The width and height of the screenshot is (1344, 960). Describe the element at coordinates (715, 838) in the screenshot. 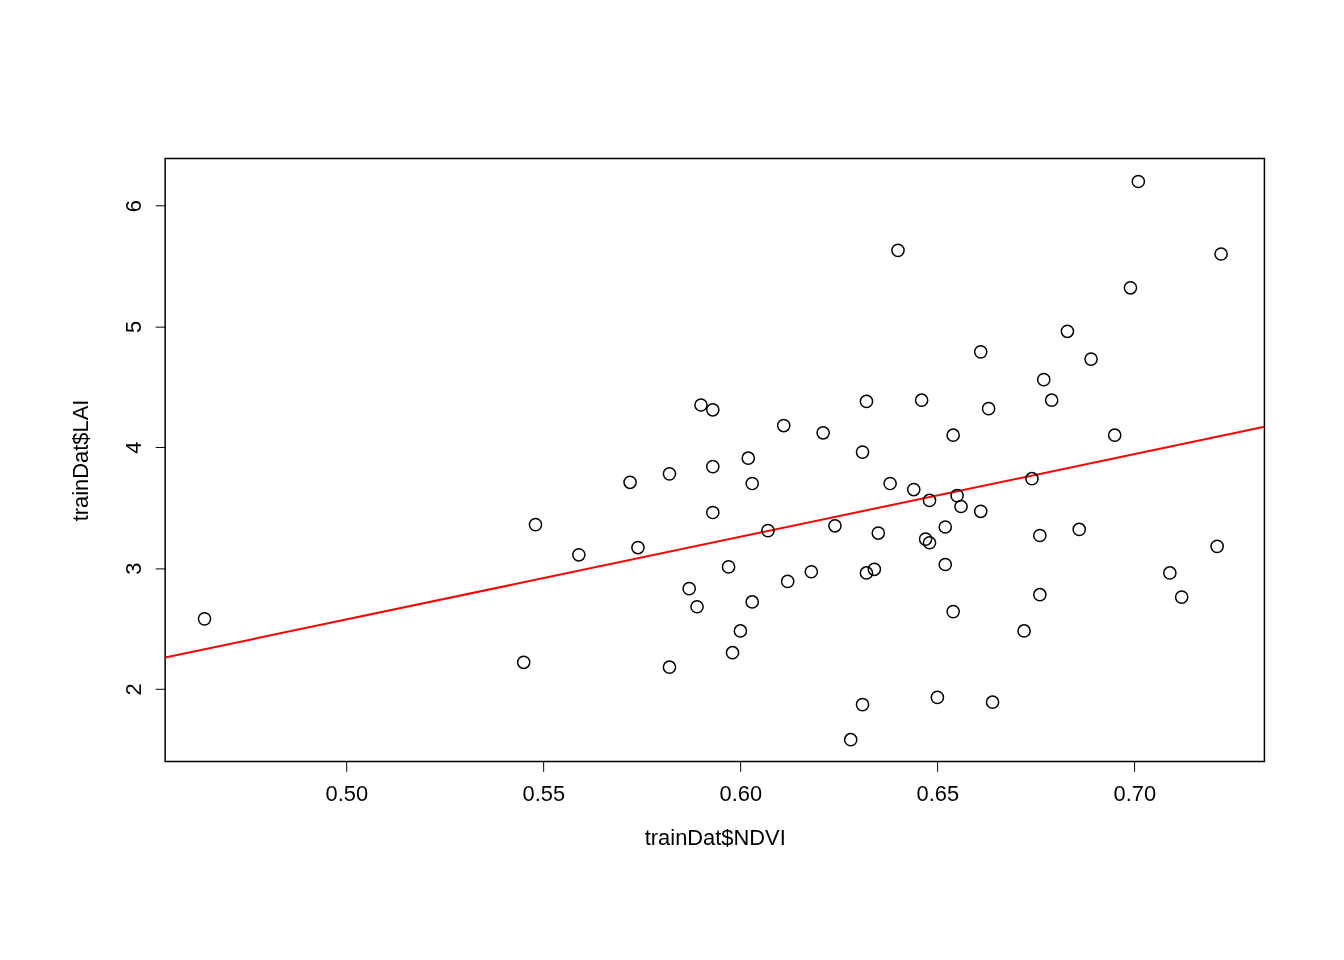

I see `x-axis-title: trainDat$NDVI` at that location.